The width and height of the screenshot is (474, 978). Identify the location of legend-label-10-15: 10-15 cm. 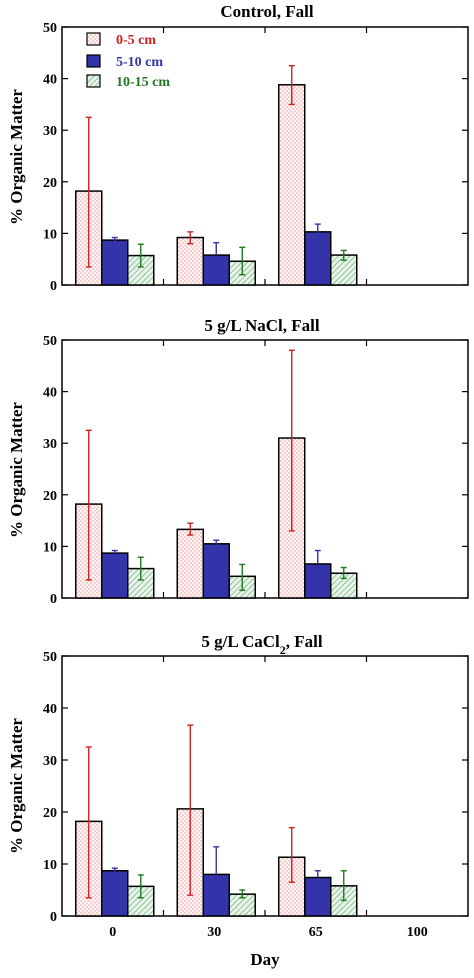
(143, 82).